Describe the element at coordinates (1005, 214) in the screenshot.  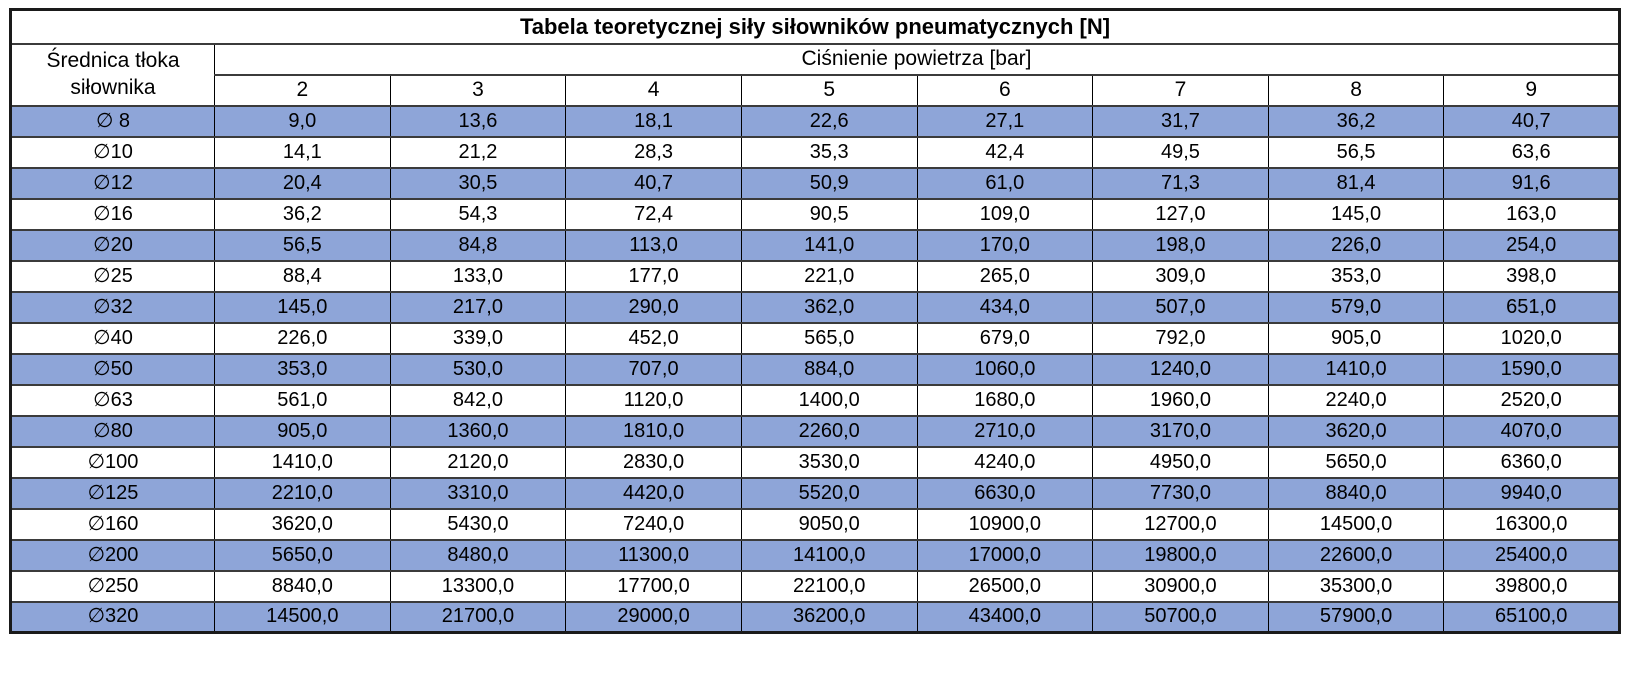
I see `force-value-cell: 109,0` at that location.